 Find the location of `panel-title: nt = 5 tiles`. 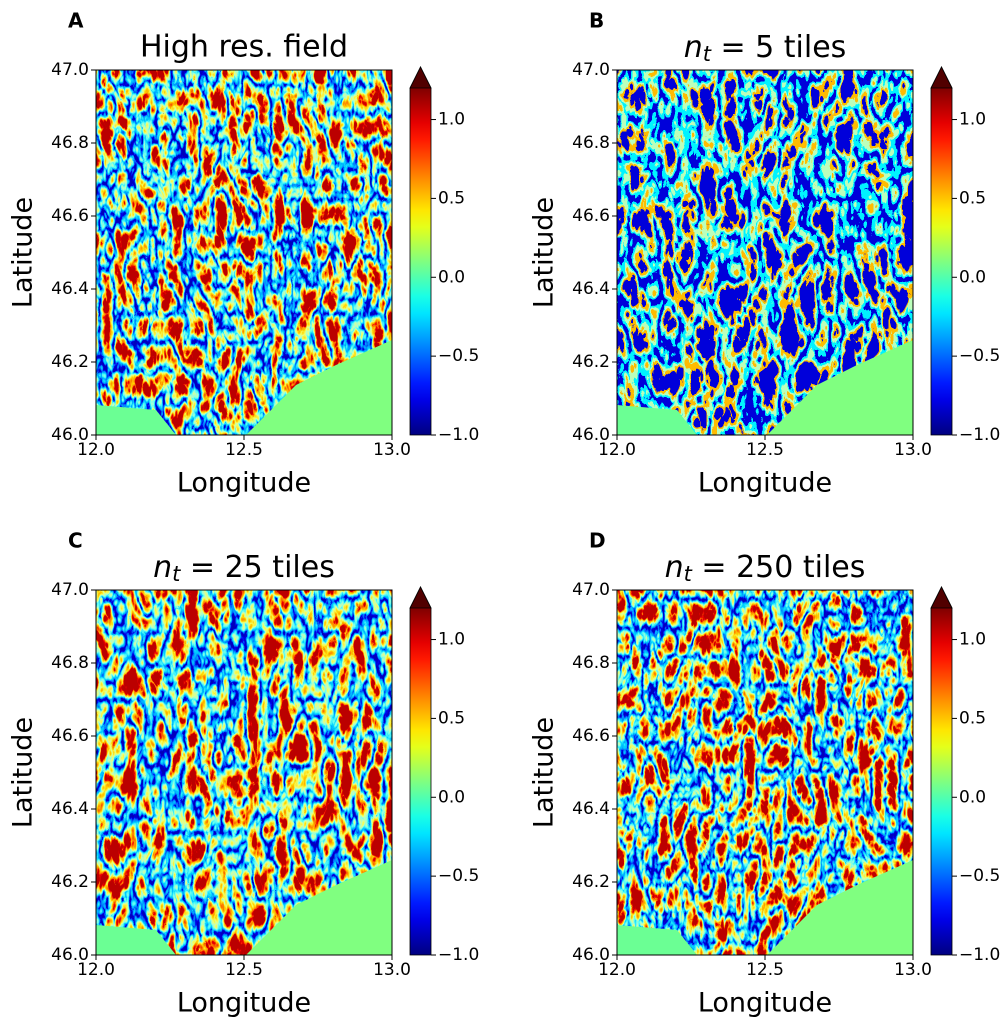

panel-title: nt = 5 tiles is located at coordinates (765, 48).